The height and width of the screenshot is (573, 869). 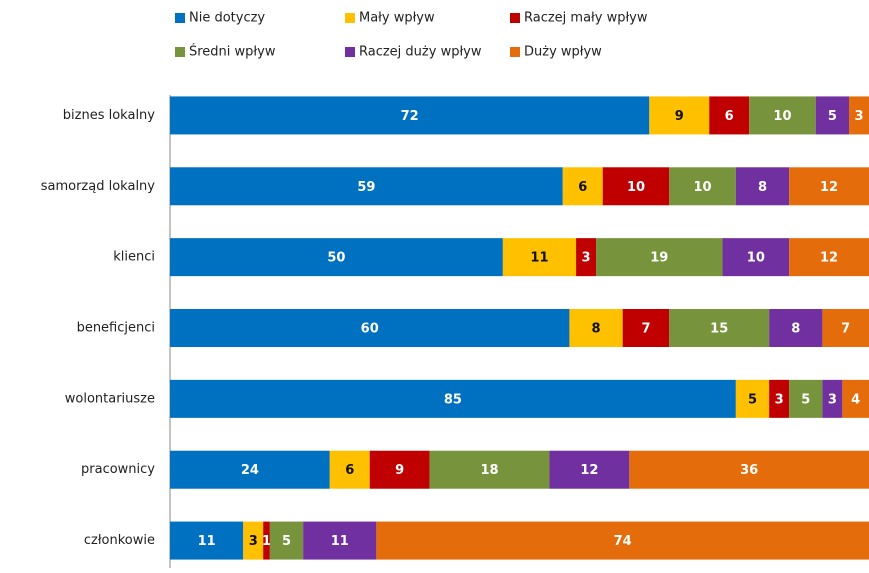 I want to click on data-label: 36, so click(x=749, y=470).